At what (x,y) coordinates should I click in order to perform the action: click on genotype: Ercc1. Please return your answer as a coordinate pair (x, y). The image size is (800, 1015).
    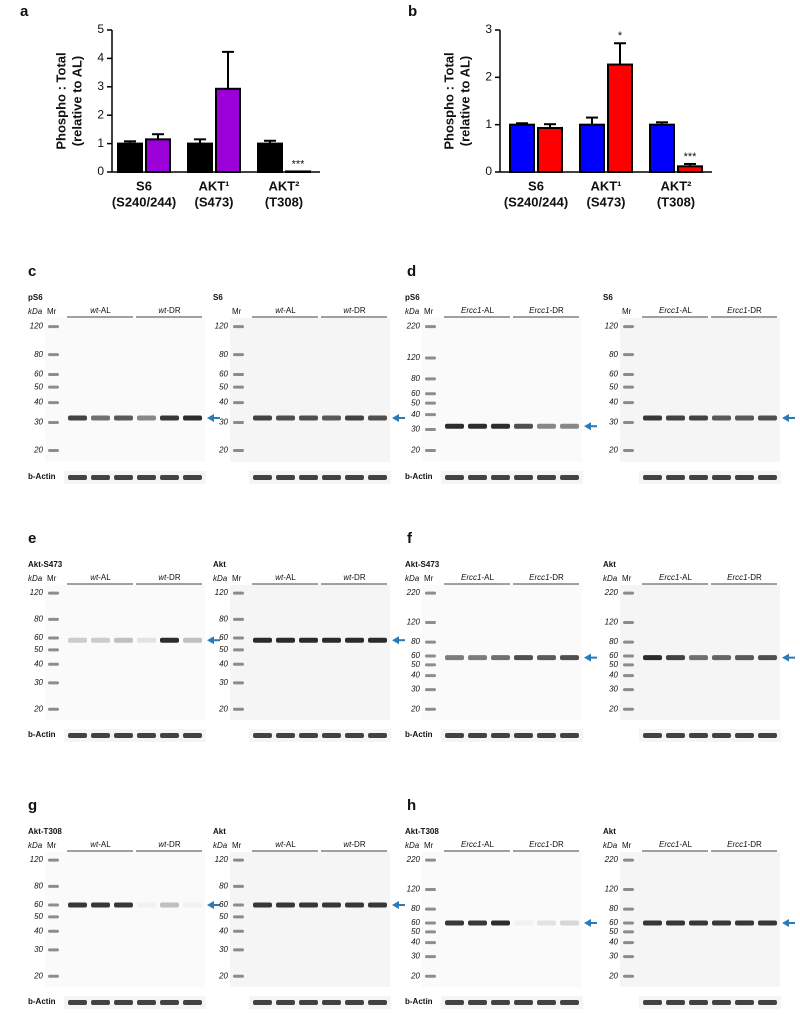
    Looking at the image, I should click on (471, 577).